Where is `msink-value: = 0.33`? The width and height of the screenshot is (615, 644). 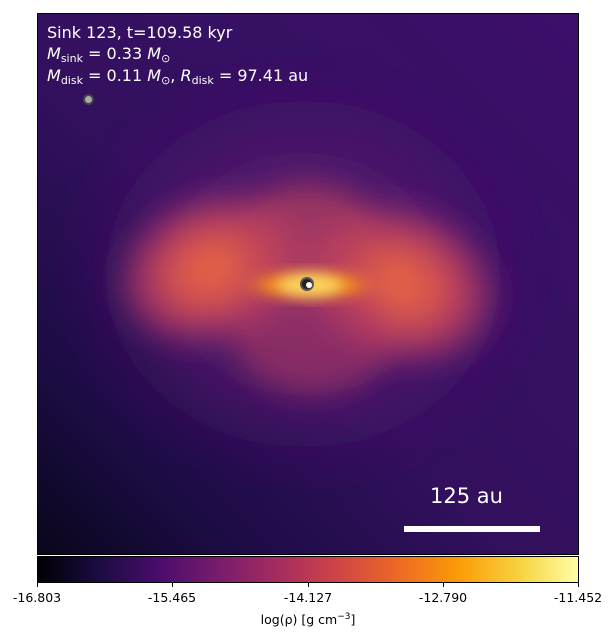 msink-value: = 0.33 is located at coordinates (115, 53).